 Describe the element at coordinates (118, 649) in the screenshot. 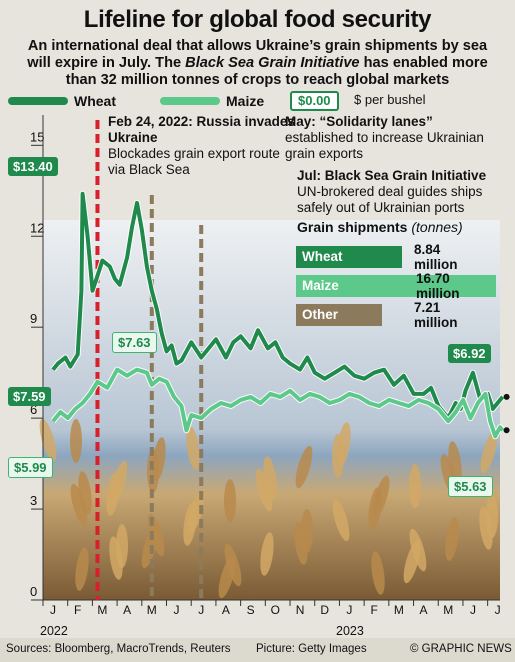

I see `footer-sources: Sources: Bloomberg, MacroTrends, Reuters` at that location.